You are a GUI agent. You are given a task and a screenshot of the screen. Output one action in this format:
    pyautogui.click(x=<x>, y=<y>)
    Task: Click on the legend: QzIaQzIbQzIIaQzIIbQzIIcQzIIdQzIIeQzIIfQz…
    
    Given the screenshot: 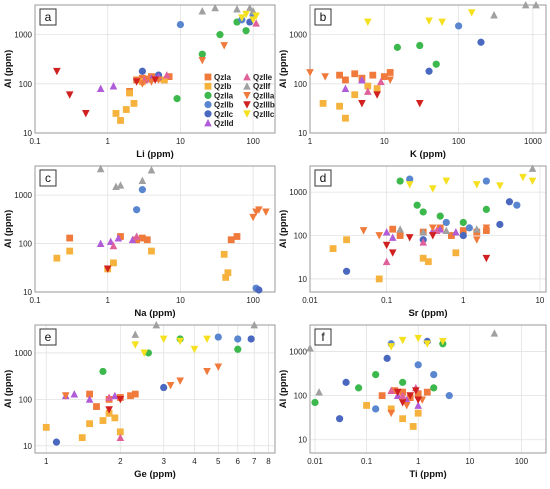 What is the action you would take?
    pyautogui.click(x=239, y=100)
    